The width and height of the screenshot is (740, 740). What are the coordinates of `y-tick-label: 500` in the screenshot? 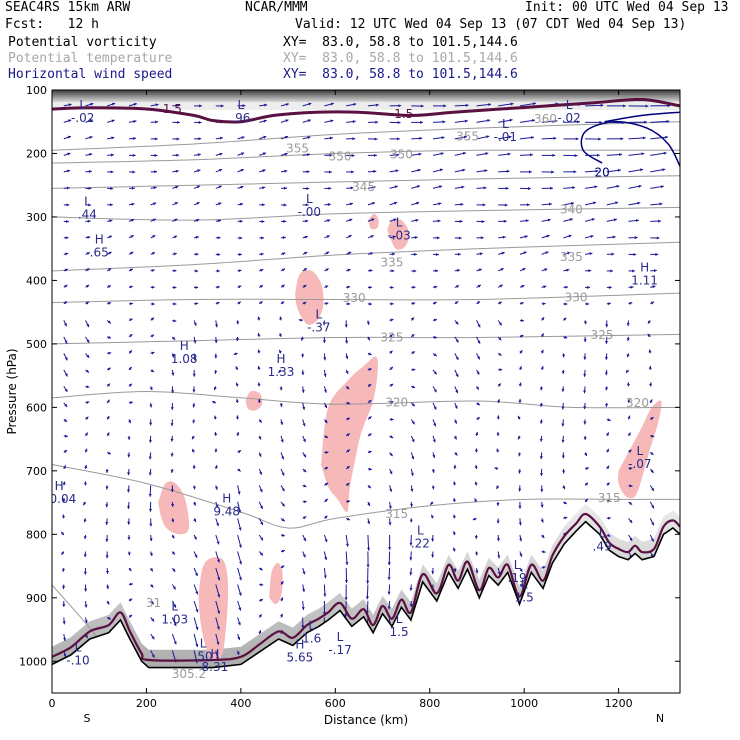 It's located at (36, 344).